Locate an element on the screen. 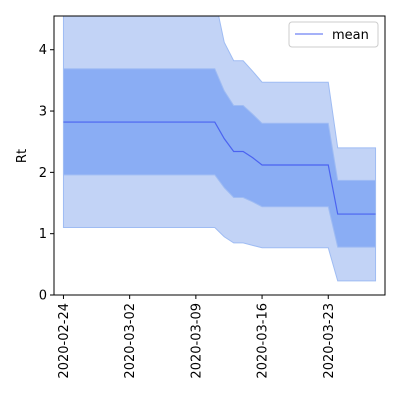 This screenshot has height=400, width=400. legend-mean-label: mean is located at coordinates (350, 35).